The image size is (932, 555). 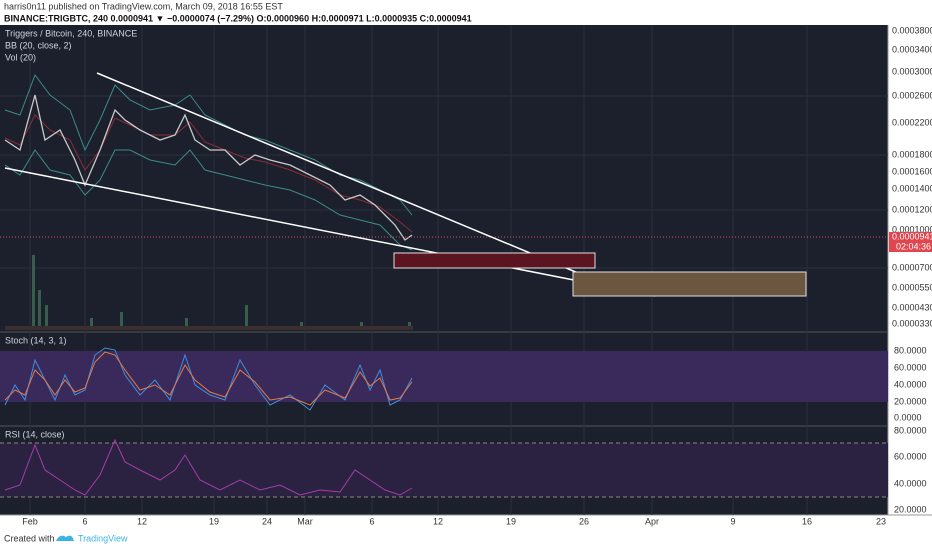 I want to click on time-label: 23, so click(x=881, y=521).